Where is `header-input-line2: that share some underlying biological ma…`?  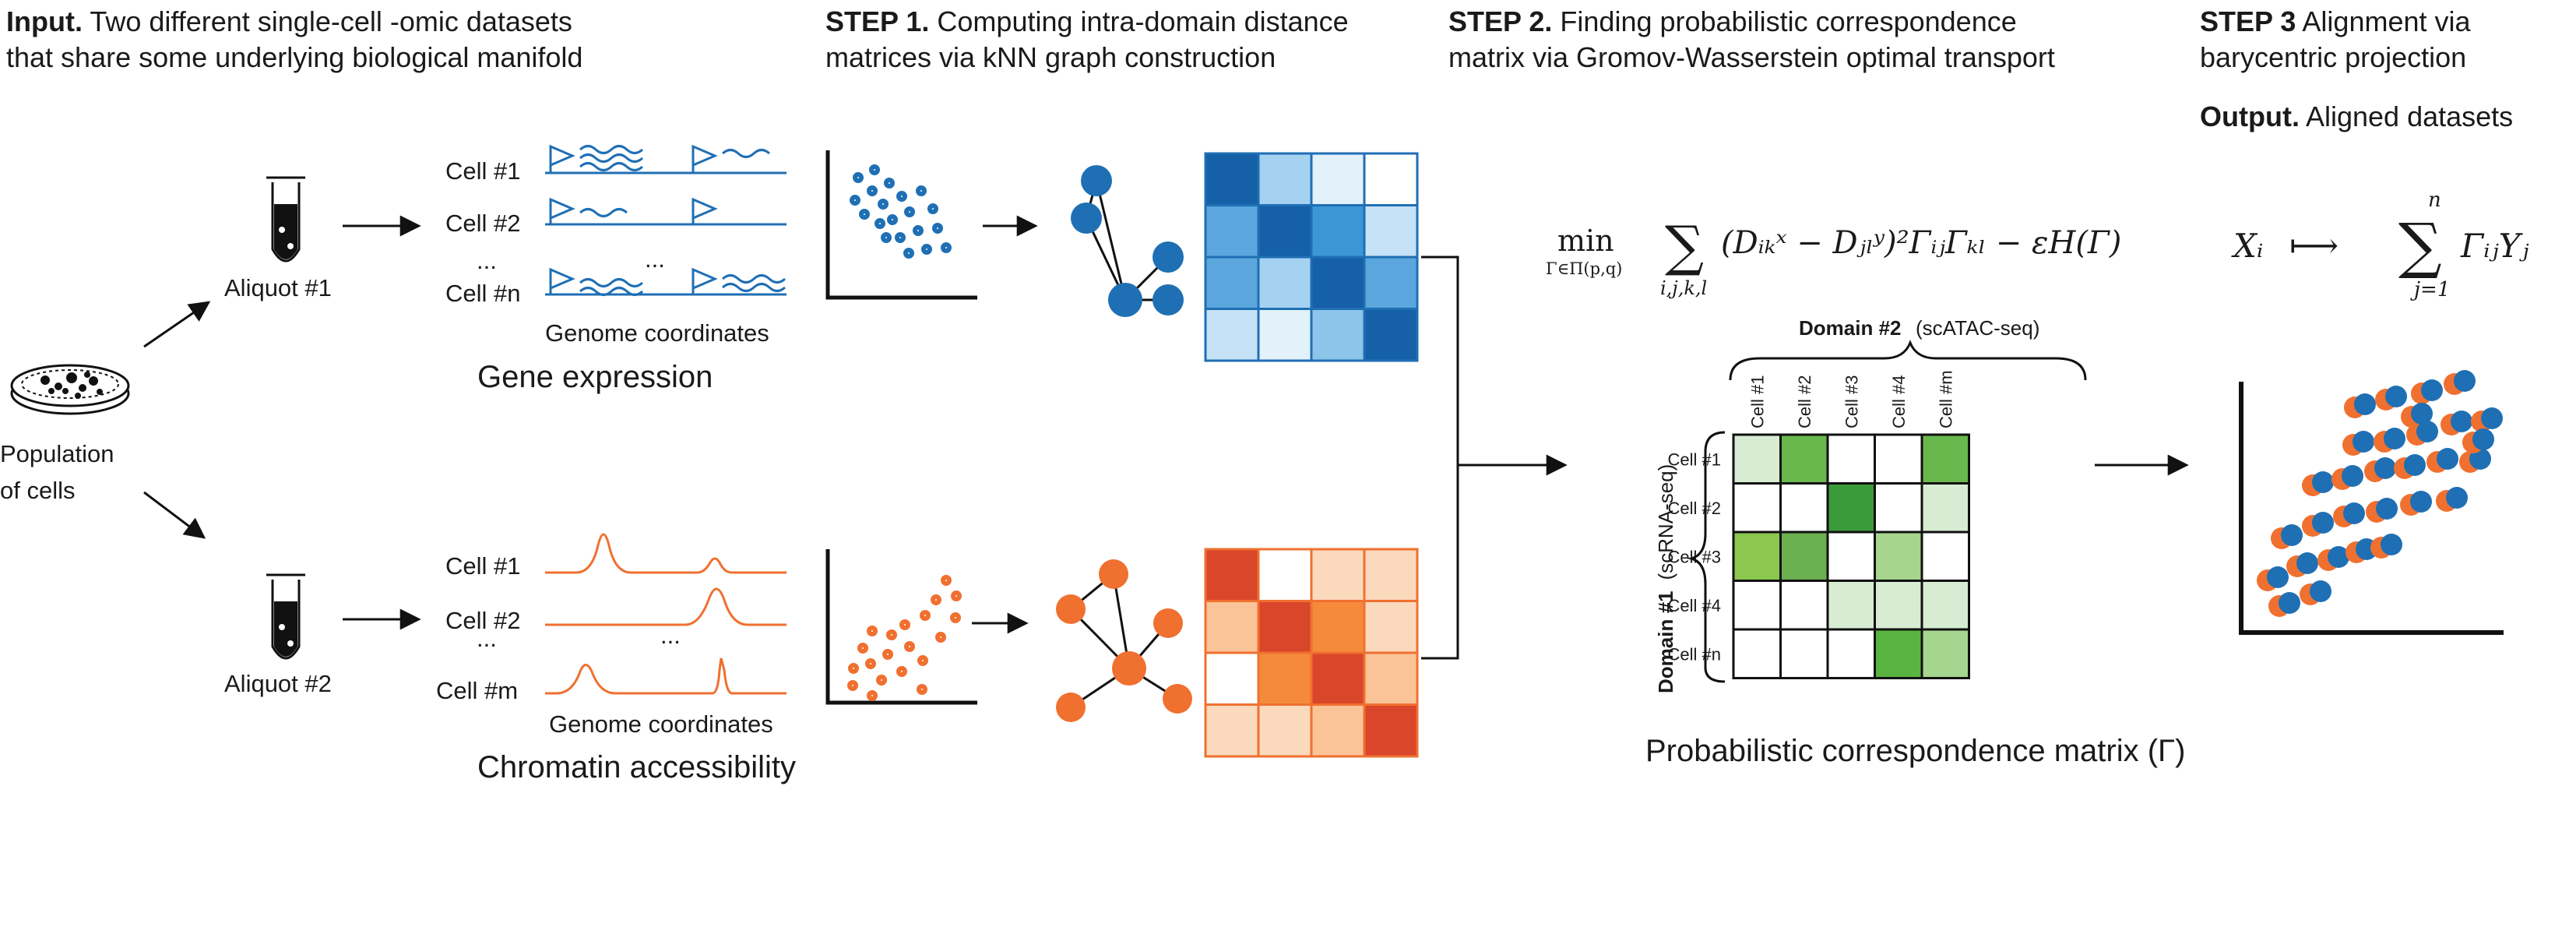 header-input-line2: that share some underlying biological ma… is located at coordinates (294, 57).